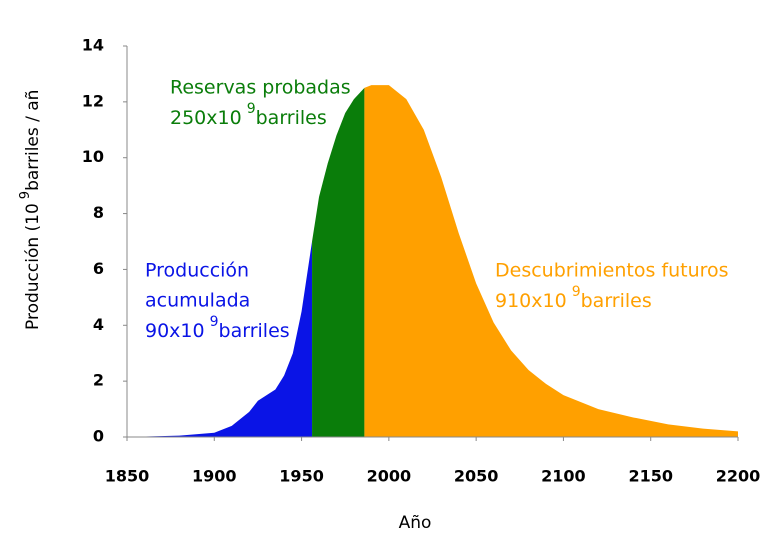 The height and width of the screenshot is (540, 763). I want to click on x-tick-label: 2050, so click(476, 476).